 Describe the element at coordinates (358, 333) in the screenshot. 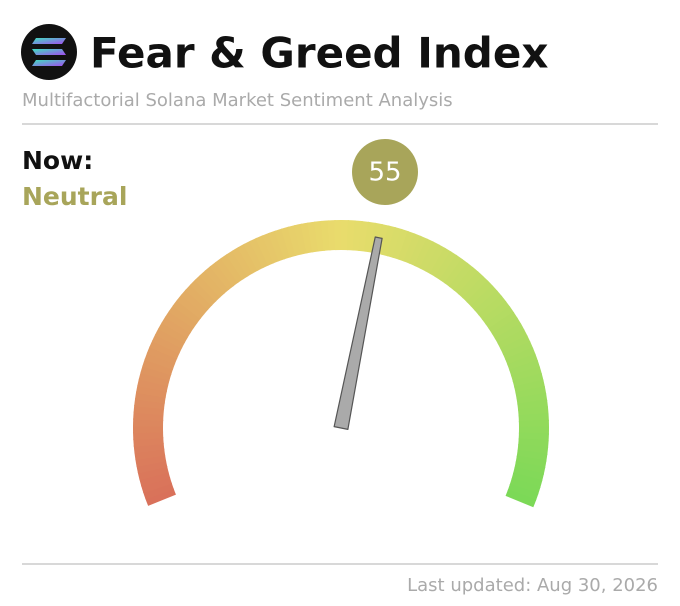

I see `needle` at that location.